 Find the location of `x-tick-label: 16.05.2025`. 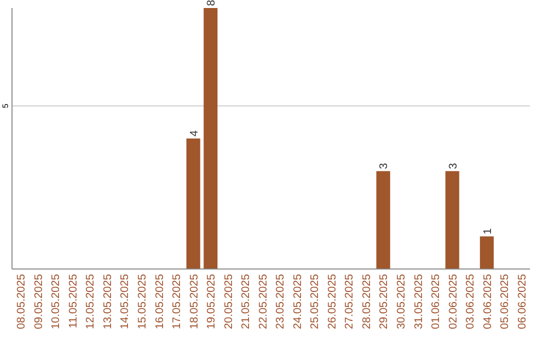

x-tick-label: 16.05.2025 is located at coordinates (160, 302).